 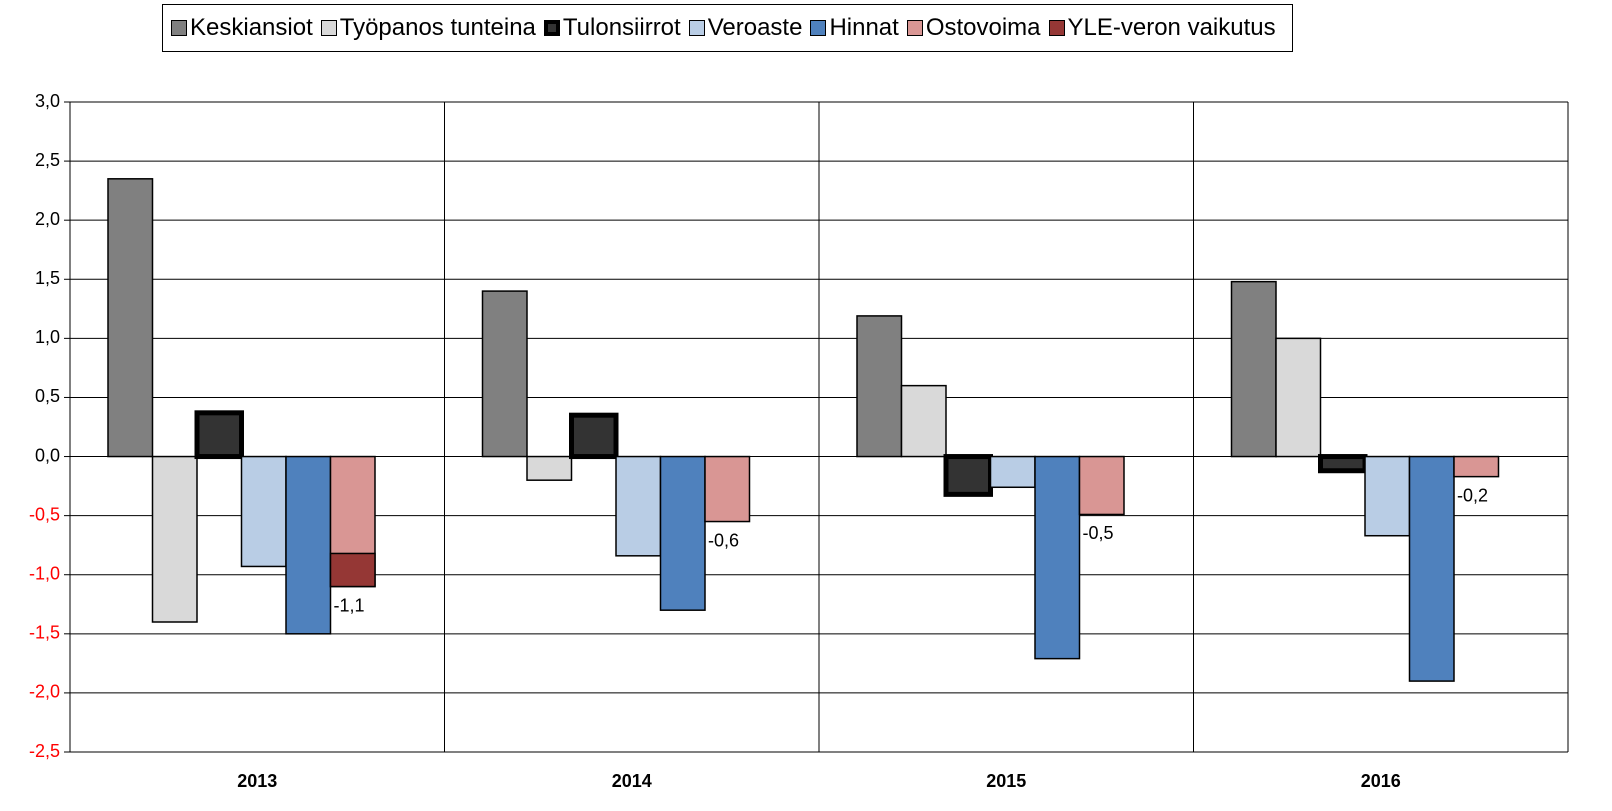 I want to click on x-tick-label: 2014, so click(x=632, y=781).